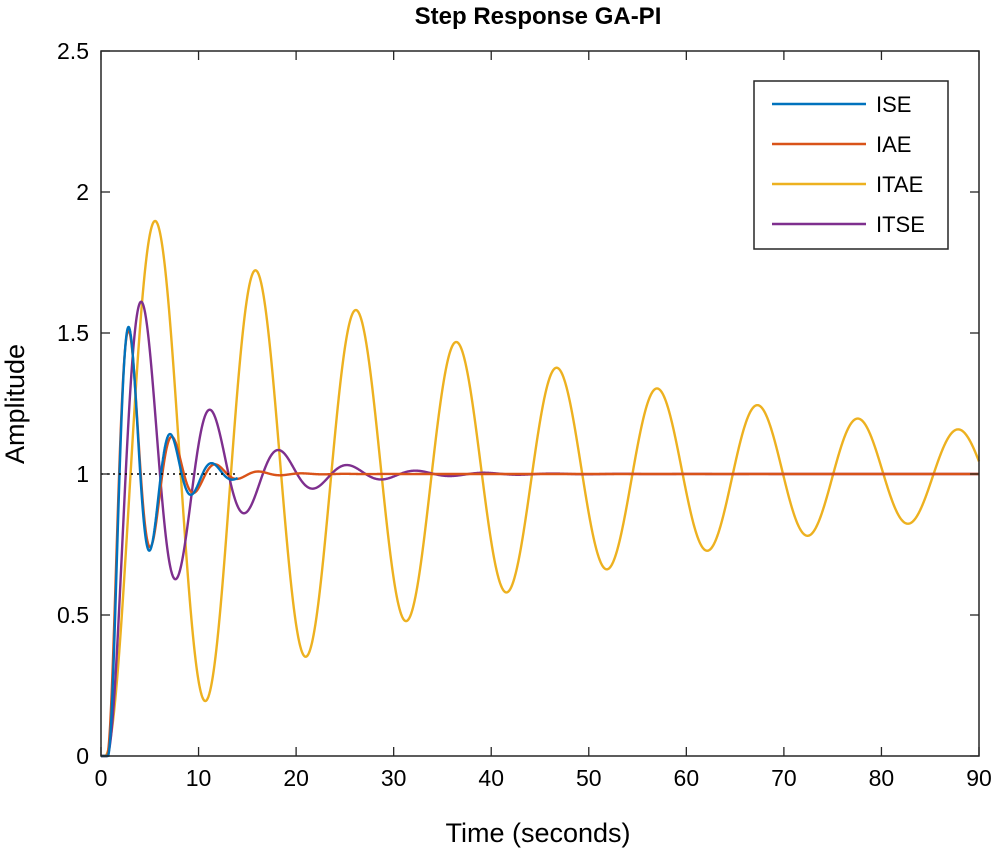 The image size is (994, 850). What do you see at coordinates (73, 333) in the screenshot?
I see `y-tick-label: 1.5` at bounding box center [73, 333].